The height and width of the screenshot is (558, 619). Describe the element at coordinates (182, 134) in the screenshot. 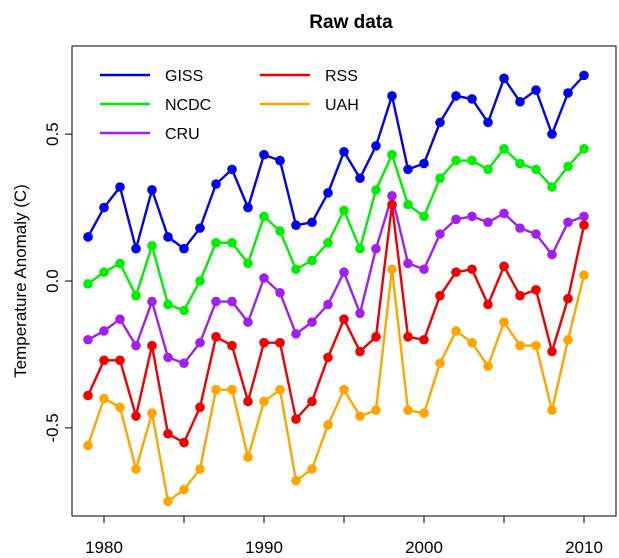

I see `legend-label: CRU` at that location.